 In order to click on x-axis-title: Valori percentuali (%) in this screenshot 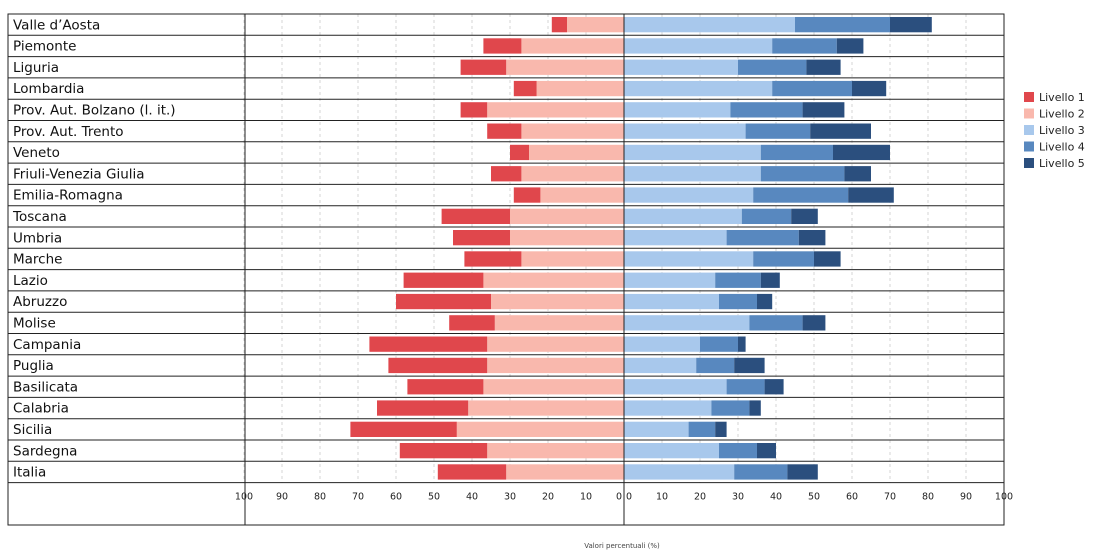, I will do `click(622, 546)`.